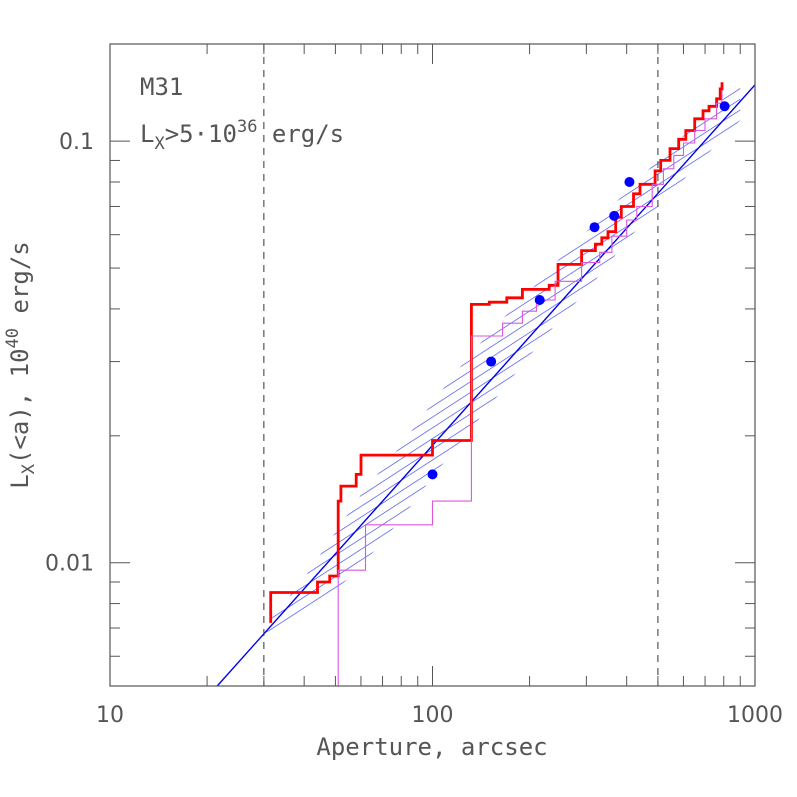  I want to click on y-tick-label: 0.1, so click(76, 142).